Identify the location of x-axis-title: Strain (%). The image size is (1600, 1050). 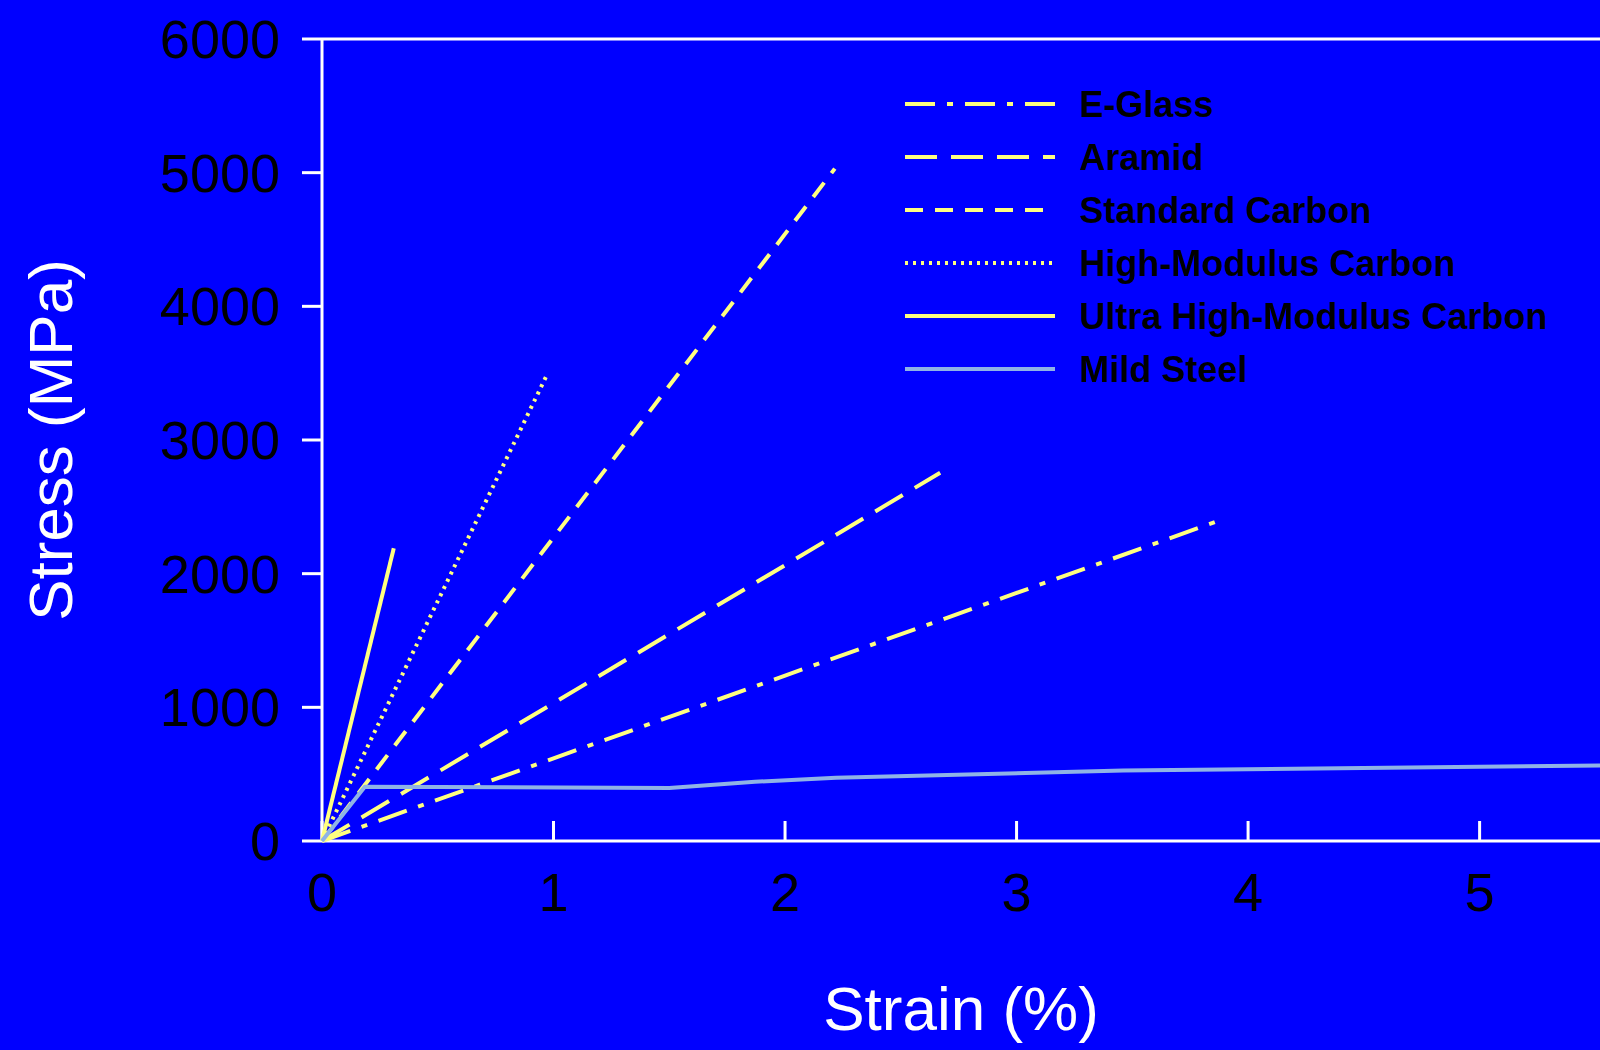
(961, 1008).